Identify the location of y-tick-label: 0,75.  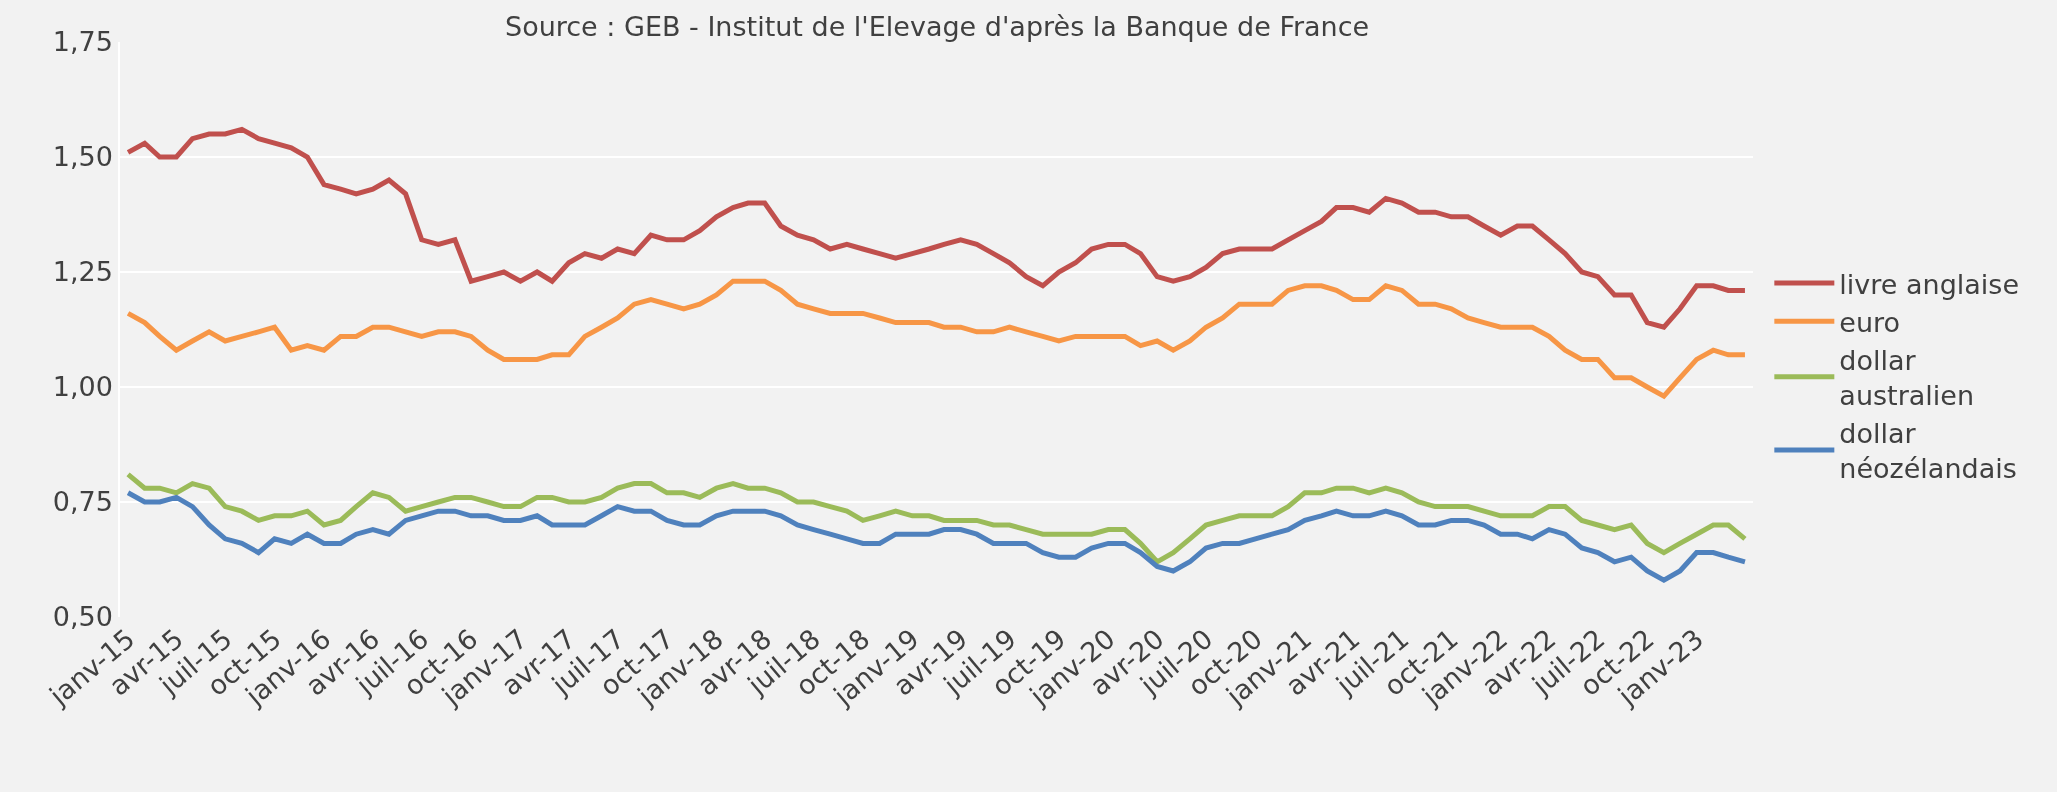
(82, 502).